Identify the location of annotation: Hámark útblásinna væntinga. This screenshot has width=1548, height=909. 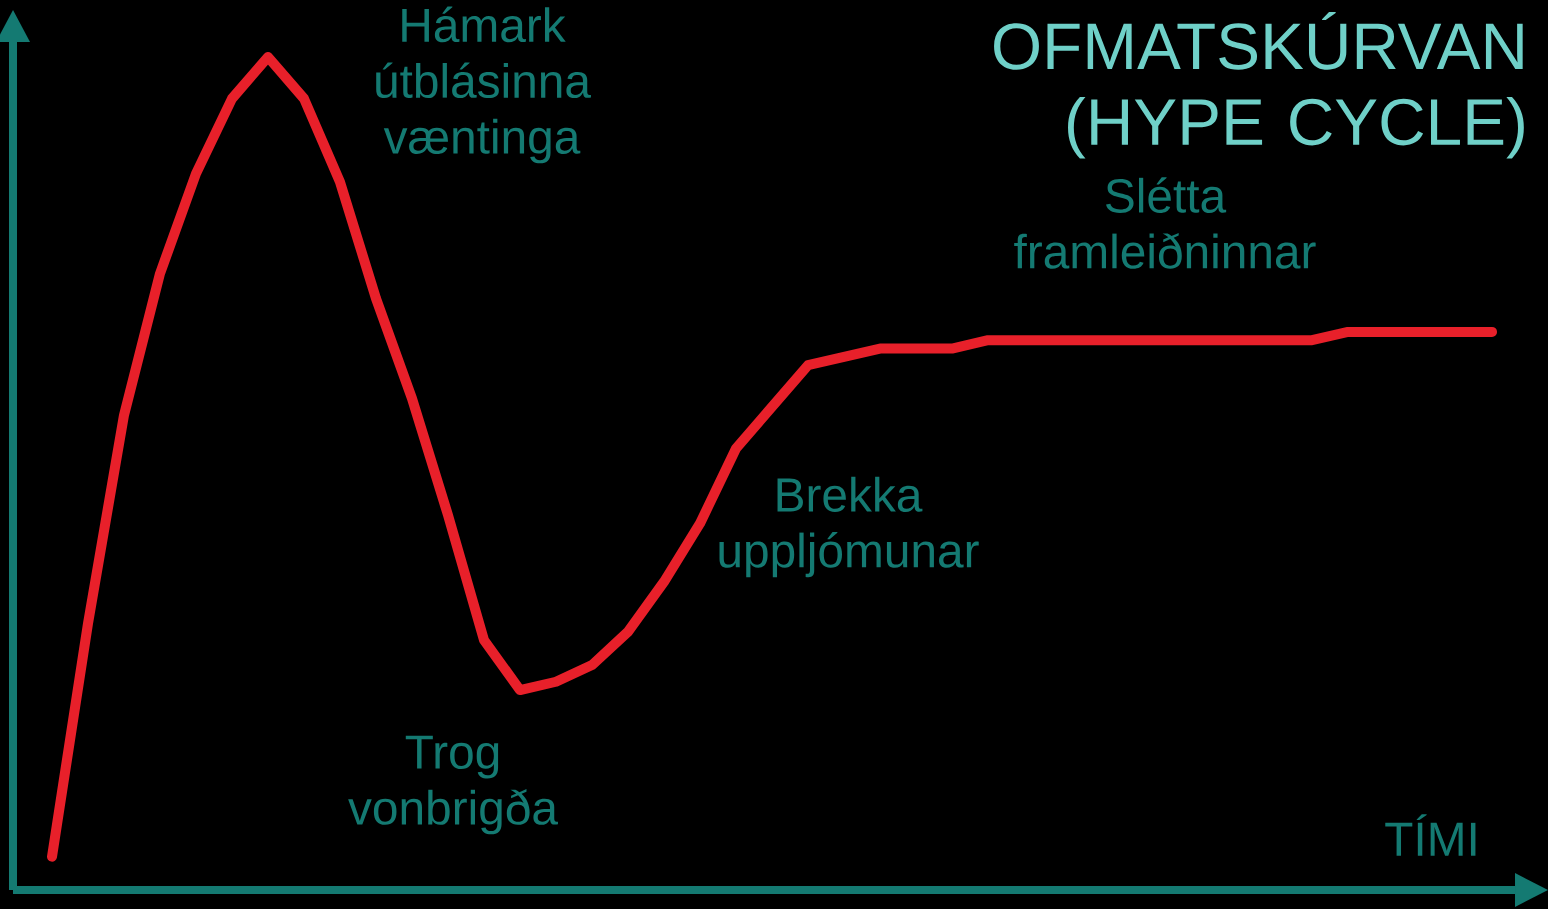
(483, 85).